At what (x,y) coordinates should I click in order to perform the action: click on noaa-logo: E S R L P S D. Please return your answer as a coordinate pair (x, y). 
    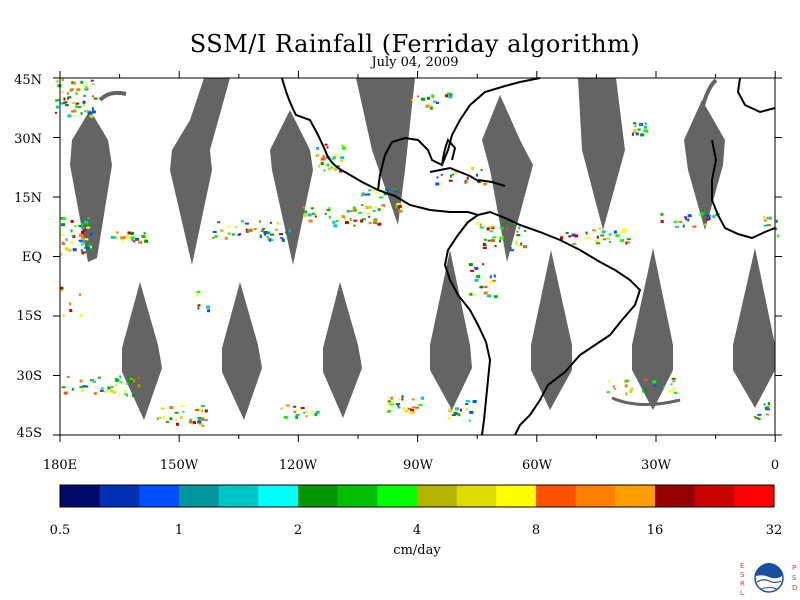
    Looking at the image, I should click on (768, 579).